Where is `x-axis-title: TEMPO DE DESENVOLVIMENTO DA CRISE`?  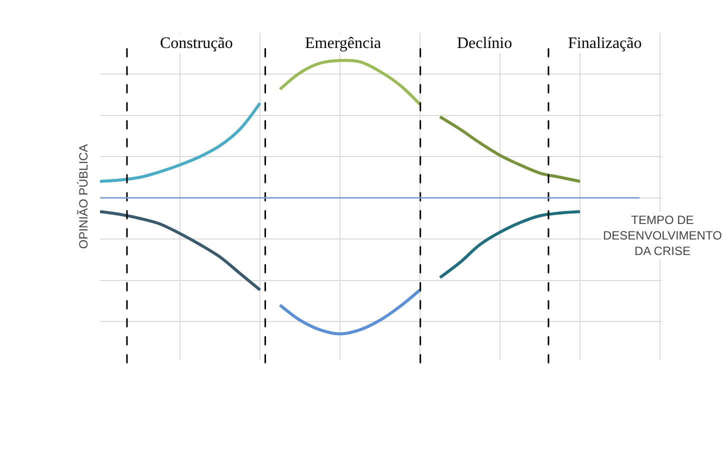 x-axis-title: TEMPO DE DESENVOLVIMENTO DA CRISE is located at coordinates (662, 235).